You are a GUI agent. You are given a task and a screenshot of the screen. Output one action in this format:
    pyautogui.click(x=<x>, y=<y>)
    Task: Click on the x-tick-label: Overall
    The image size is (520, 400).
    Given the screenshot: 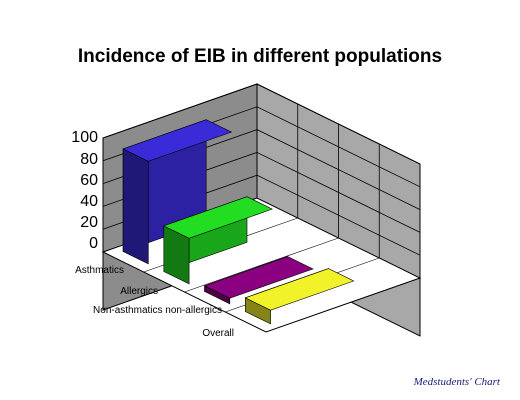 What is the action you would take?
    pyautogui.click(x=218, y=333)
    